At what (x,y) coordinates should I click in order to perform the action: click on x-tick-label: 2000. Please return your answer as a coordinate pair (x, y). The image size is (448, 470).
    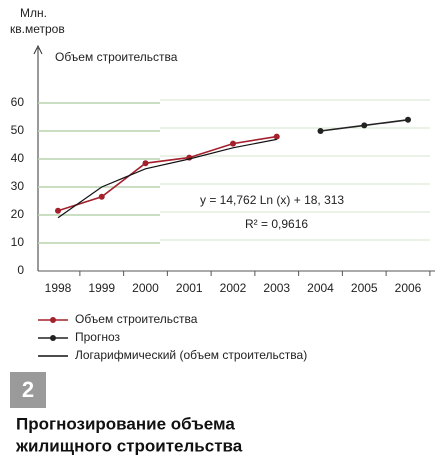
    Looking at the image, I should click on (145, 288).